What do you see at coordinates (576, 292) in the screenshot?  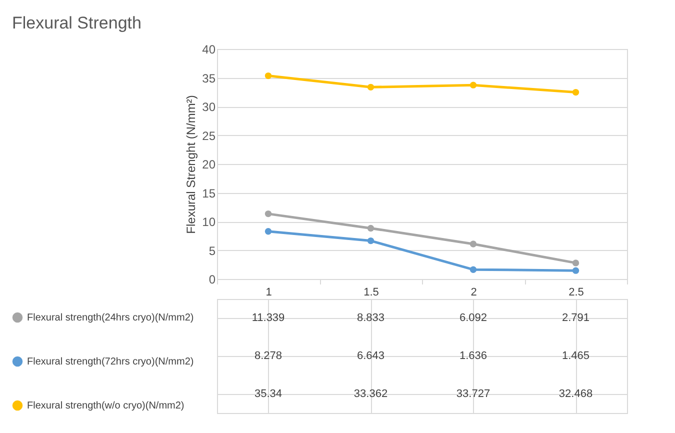 I see `x-tick-label: 2.5` at bounding box center [576, 292].